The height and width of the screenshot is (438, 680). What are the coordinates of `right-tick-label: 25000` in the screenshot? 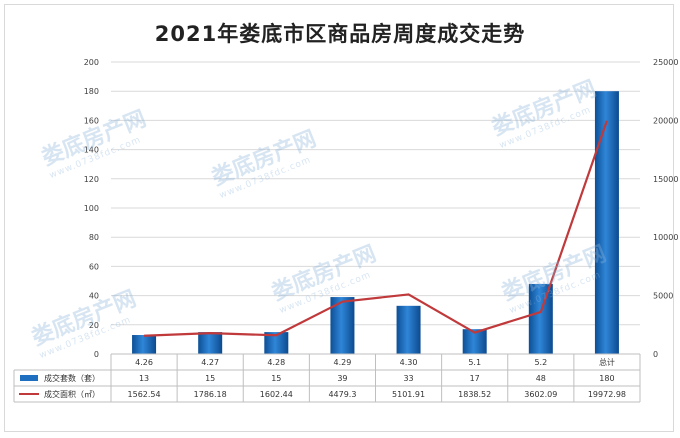 It's located at (665, 62).